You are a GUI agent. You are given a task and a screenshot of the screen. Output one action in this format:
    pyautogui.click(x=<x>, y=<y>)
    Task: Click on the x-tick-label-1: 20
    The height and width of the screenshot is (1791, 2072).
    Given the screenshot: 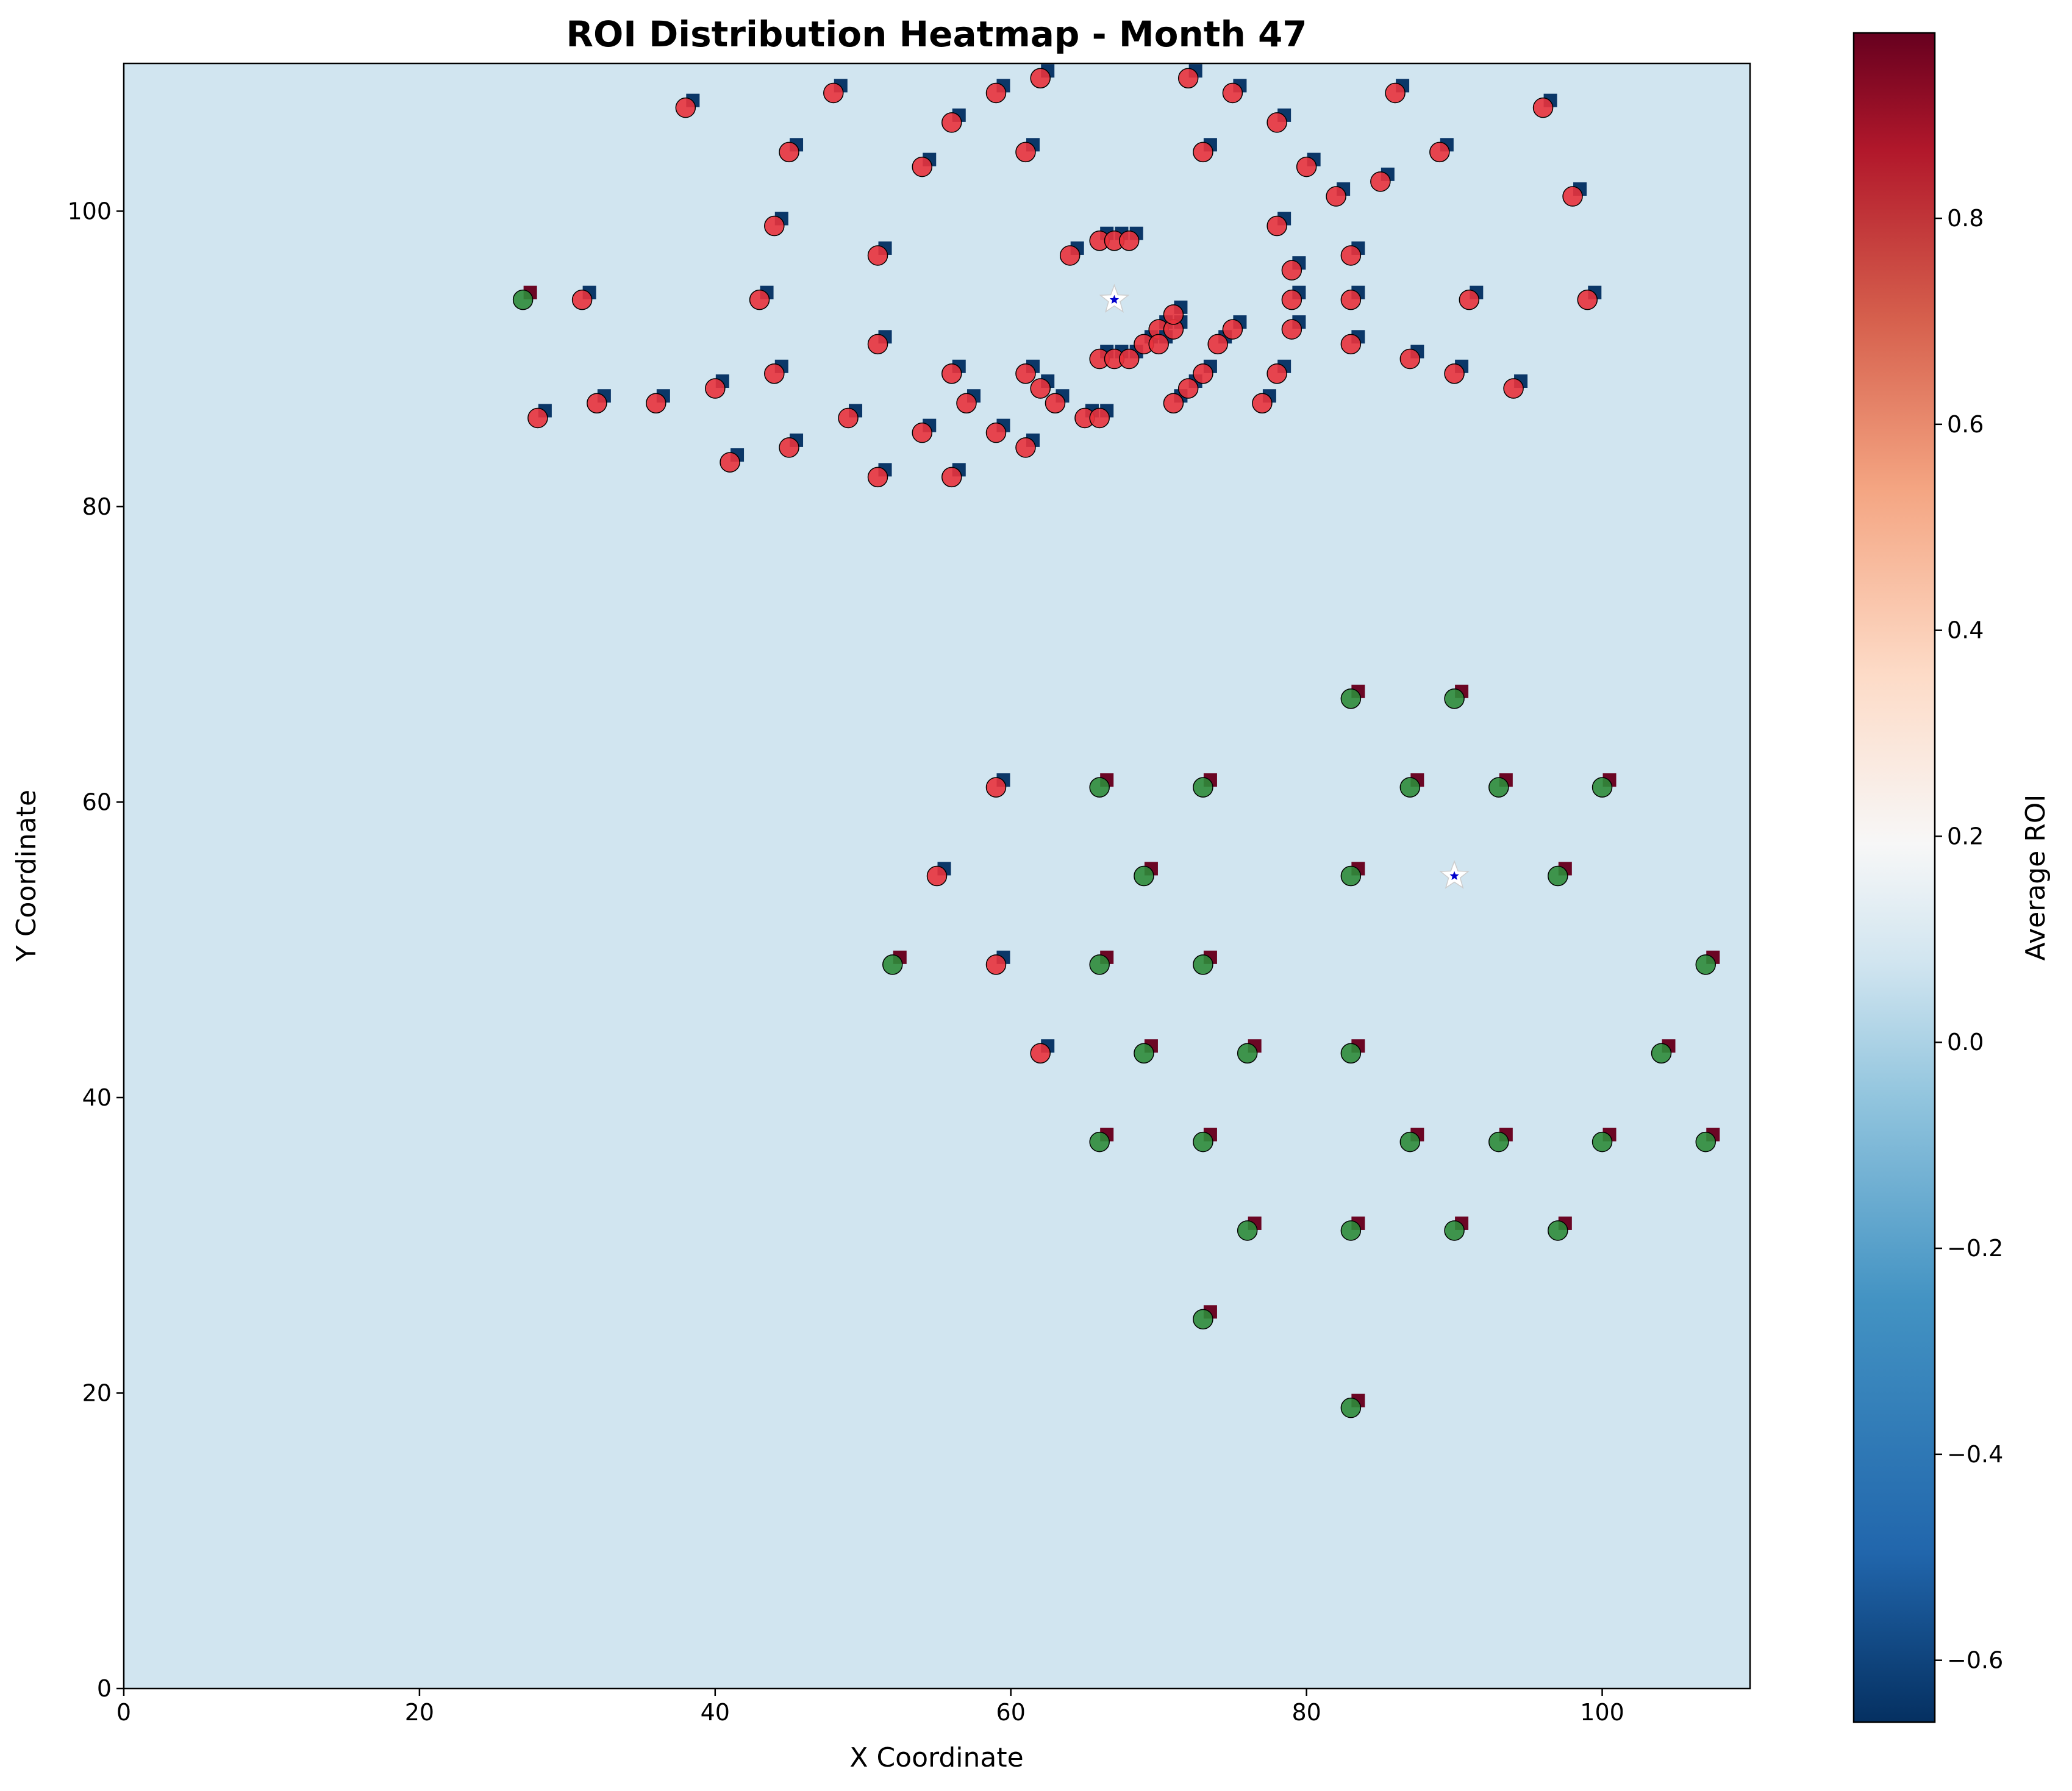 What is the action you would take?
    pyautogui.click(x=419, y=1712)
    